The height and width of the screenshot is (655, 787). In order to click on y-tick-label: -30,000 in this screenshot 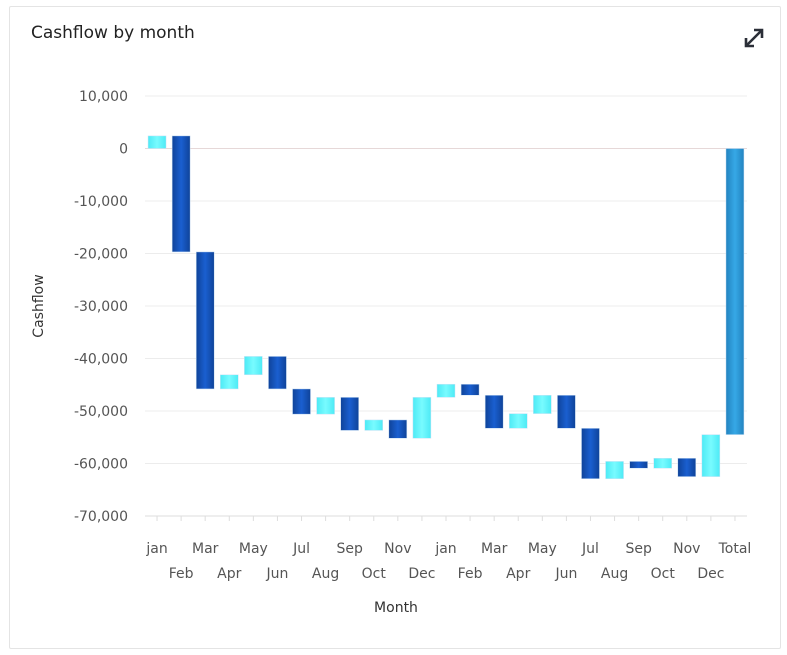, I will do `click(101, 307)`.